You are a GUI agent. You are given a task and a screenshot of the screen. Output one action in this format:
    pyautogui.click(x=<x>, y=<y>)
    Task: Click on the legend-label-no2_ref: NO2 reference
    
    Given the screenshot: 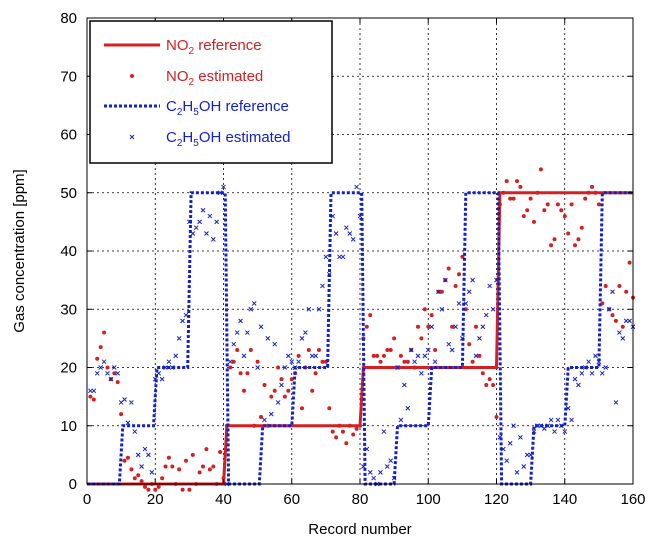 What is the action you would take?
    pyautogui.click(x=214, y=47)
    